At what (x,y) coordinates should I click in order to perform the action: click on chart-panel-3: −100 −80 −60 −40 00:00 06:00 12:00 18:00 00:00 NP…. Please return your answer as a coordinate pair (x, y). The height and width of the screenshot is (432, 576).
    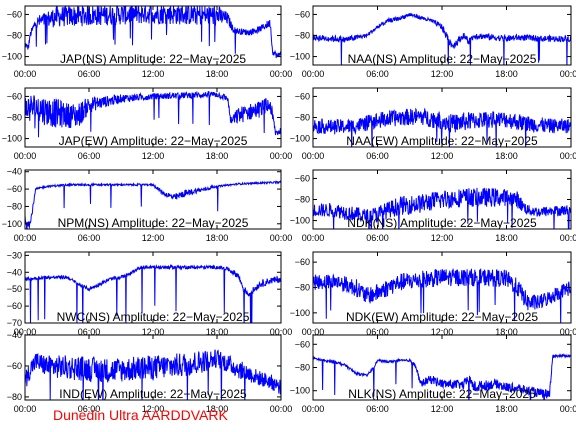
    Looking at the image, I should click on (147, 205).